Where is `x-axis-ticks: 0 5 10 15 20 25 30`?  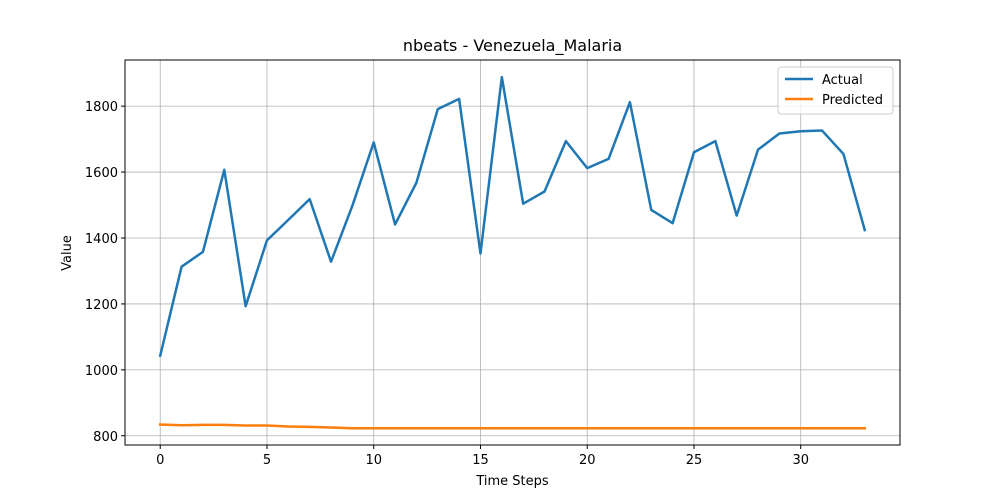
x-axis-ticks: 0 5 10 15 20 25 30 is located at coordinates (482, 456).